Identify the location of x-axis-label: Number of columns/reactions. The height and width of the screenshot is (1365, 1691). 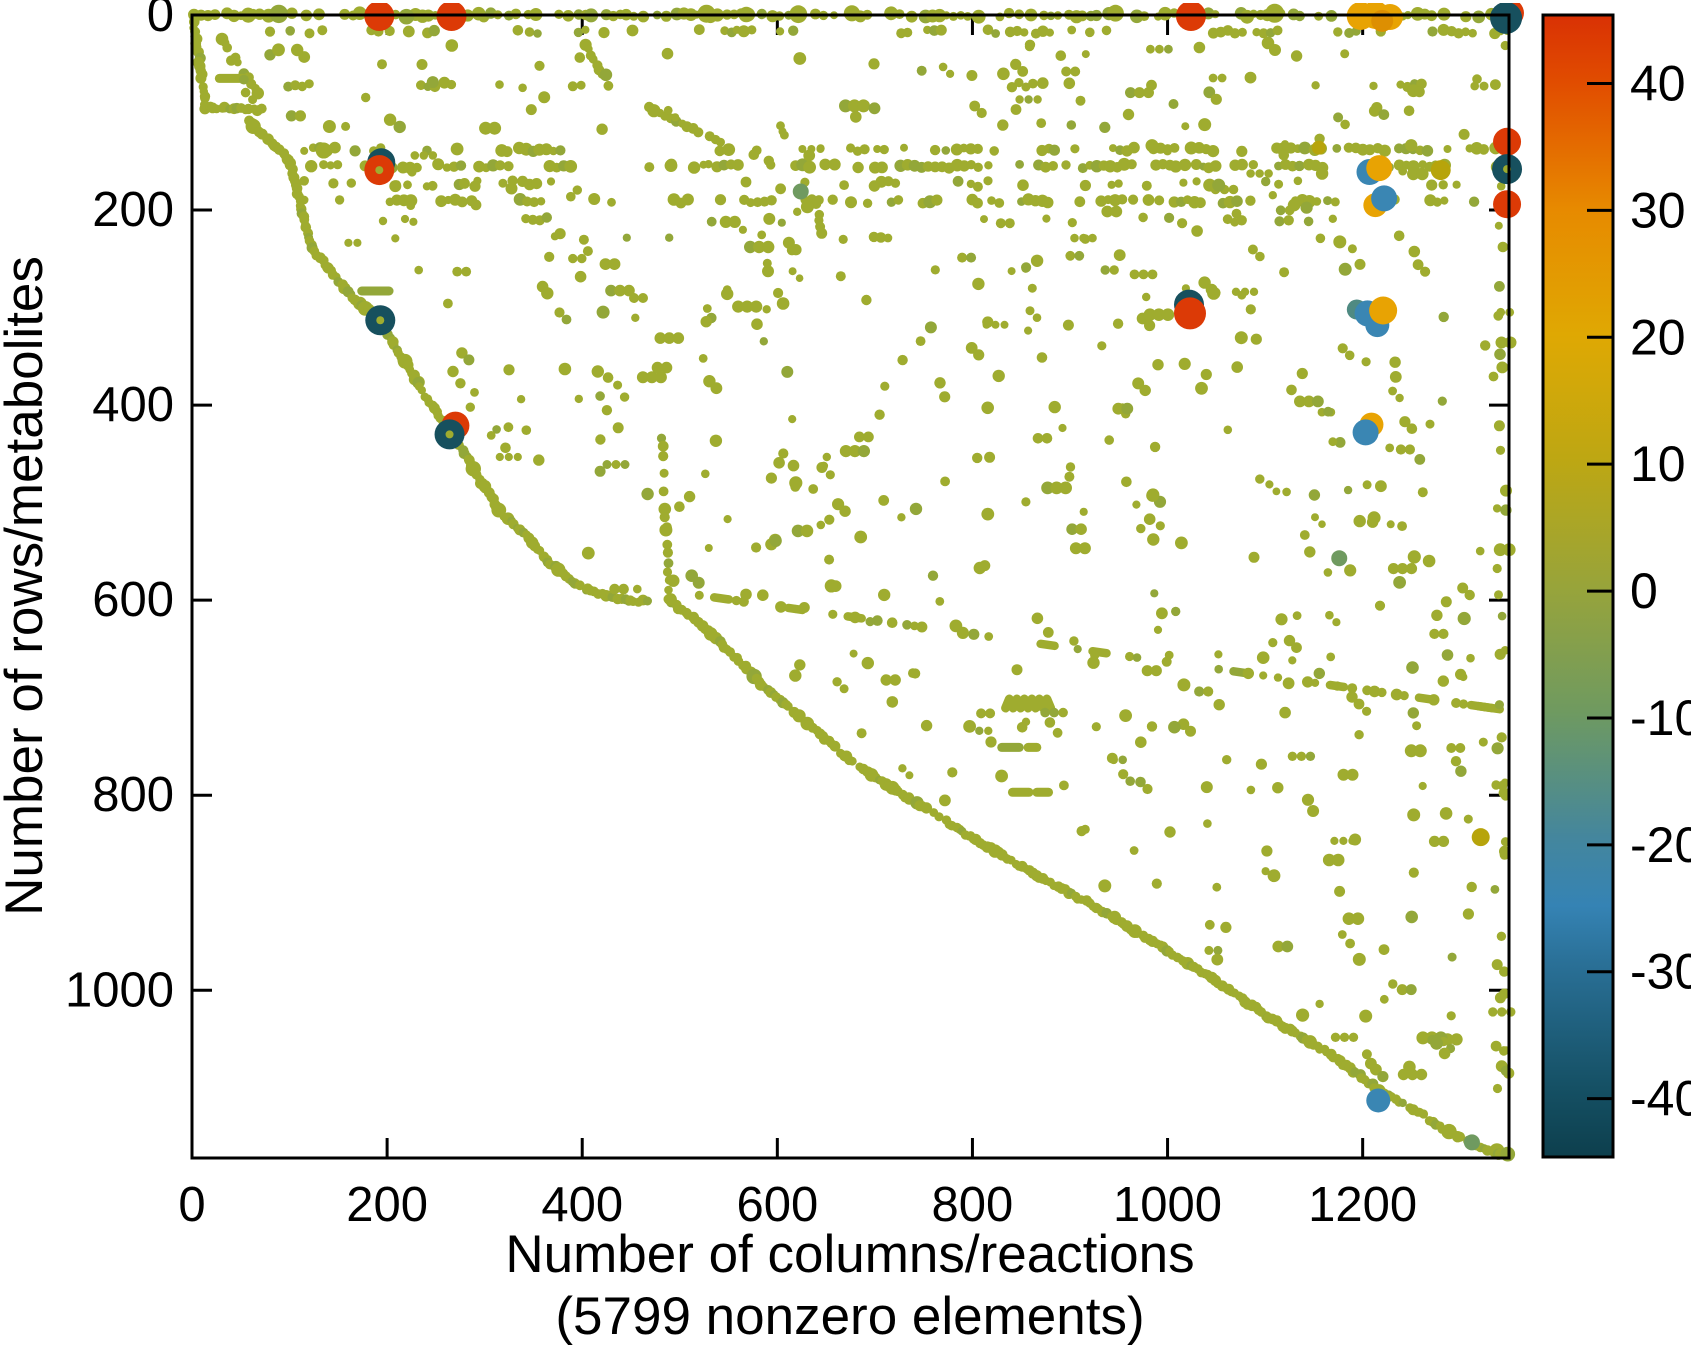
(849, 1254).